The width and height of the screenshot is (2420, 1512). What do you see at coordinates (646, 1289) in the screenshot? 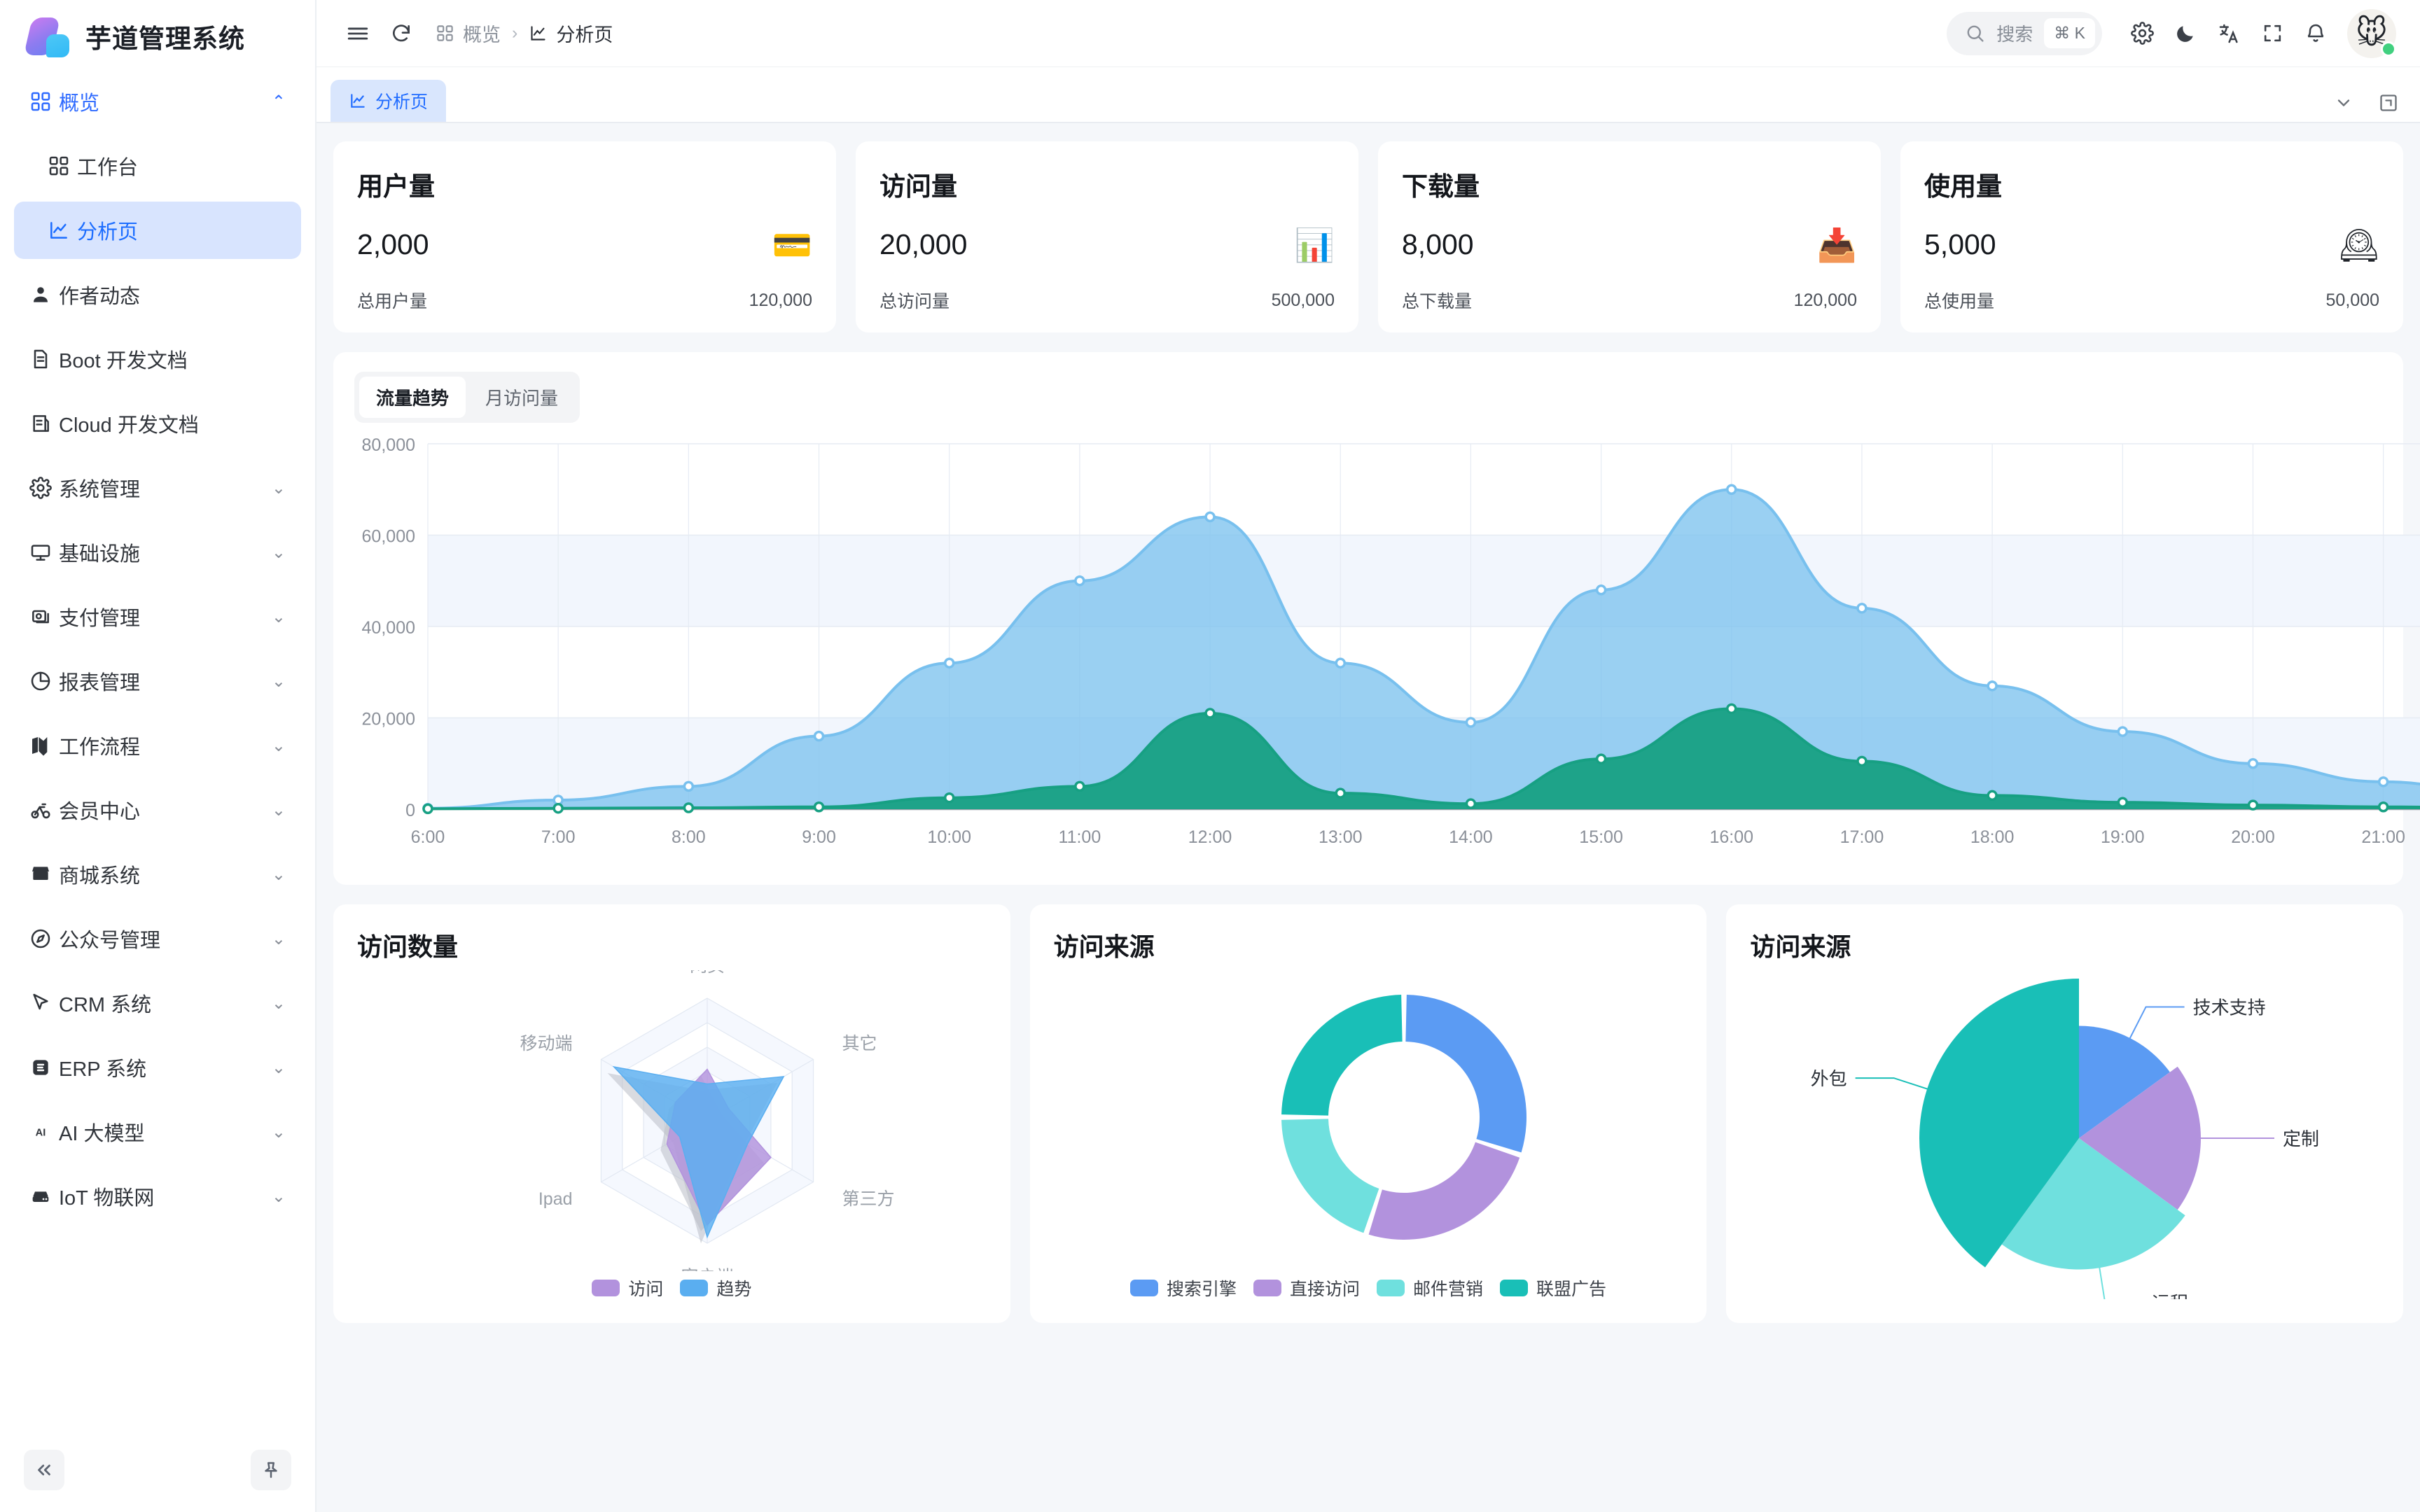
I see `legend-label: 访问` at bounding box center [646, 1289].